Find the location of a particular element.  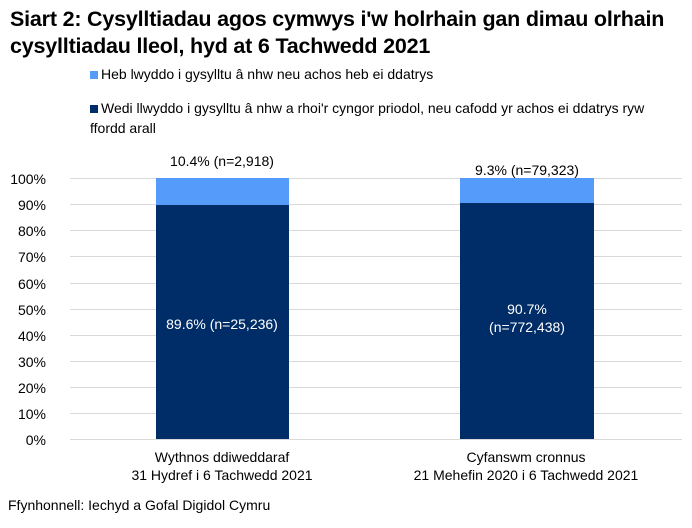

data-label-contacted-pct: 90.7% is located at coordinates (527, 309).